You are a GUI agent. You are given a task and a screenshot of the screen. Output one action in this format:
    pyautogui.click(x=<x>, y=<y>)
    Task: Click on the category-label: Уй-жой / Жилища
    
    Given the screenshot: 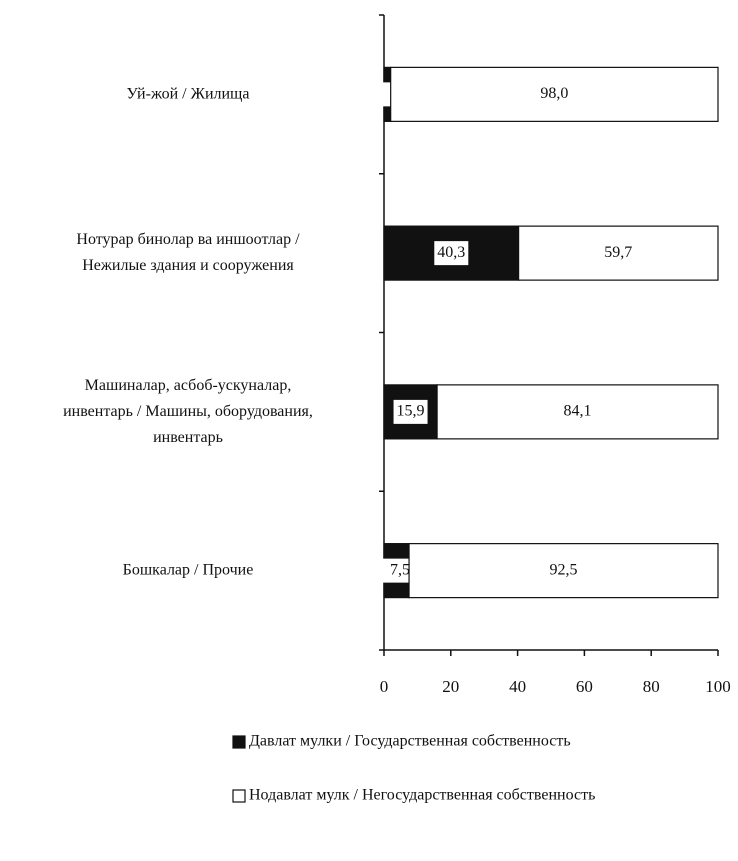 What is the action you would take?
    pyautogui.click(x=188, y=93)
    